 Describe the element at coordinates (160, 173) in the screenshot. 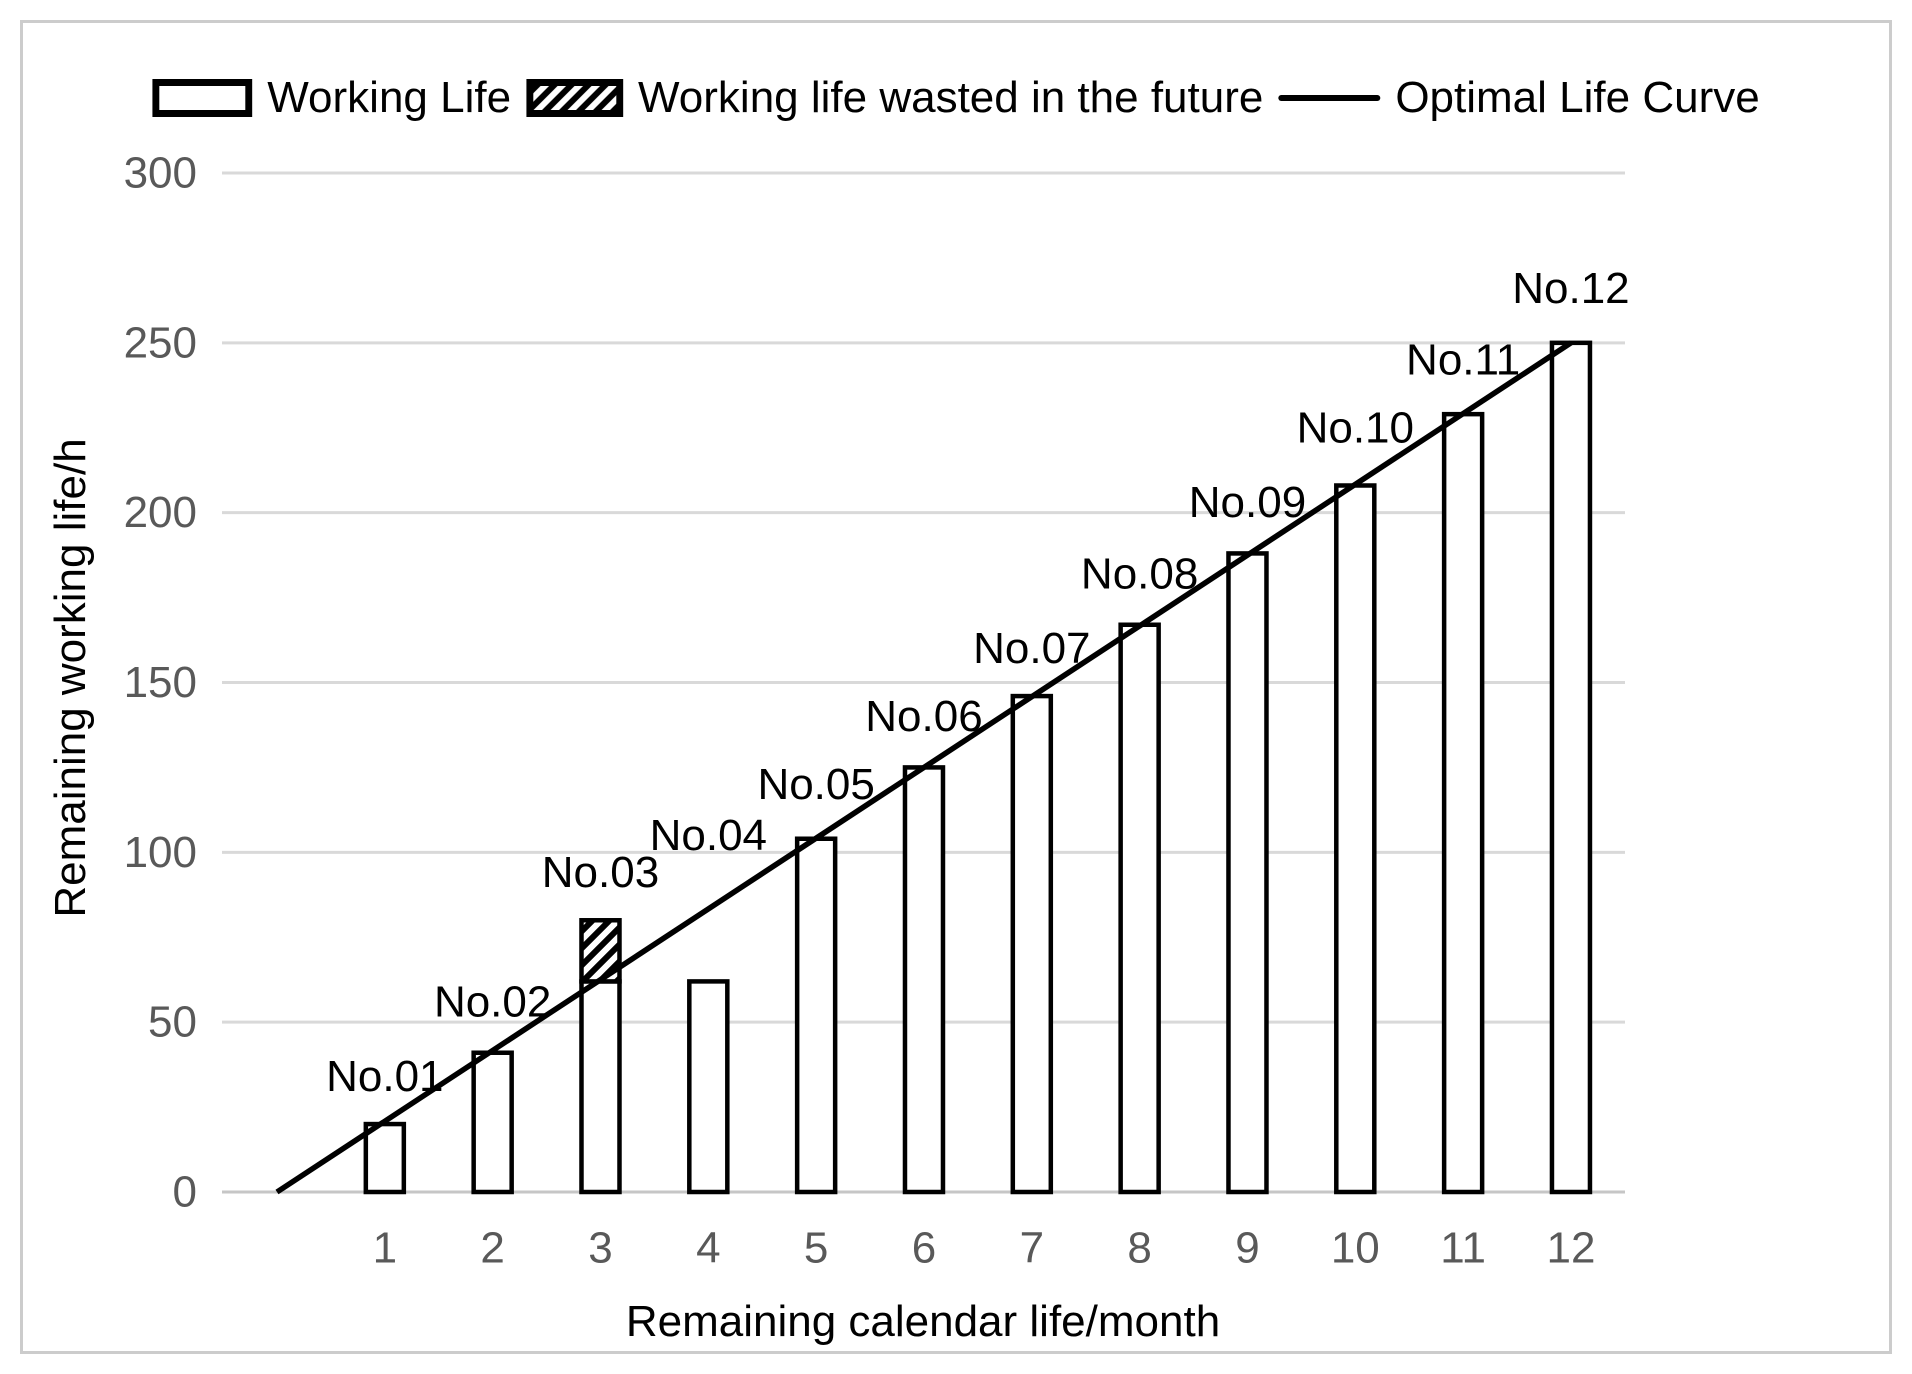

I see `y-tick-label: 300` at that location.